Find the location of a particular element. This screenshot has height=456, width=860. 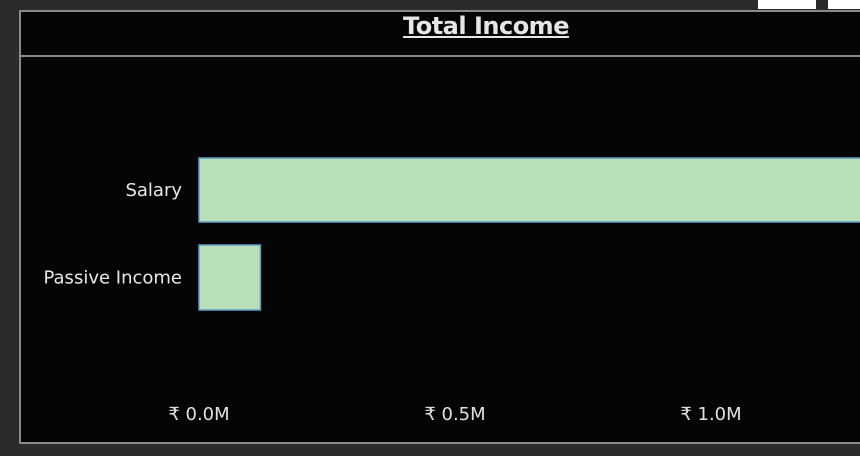

bar-passive-income is located at coordinates (230, 277).